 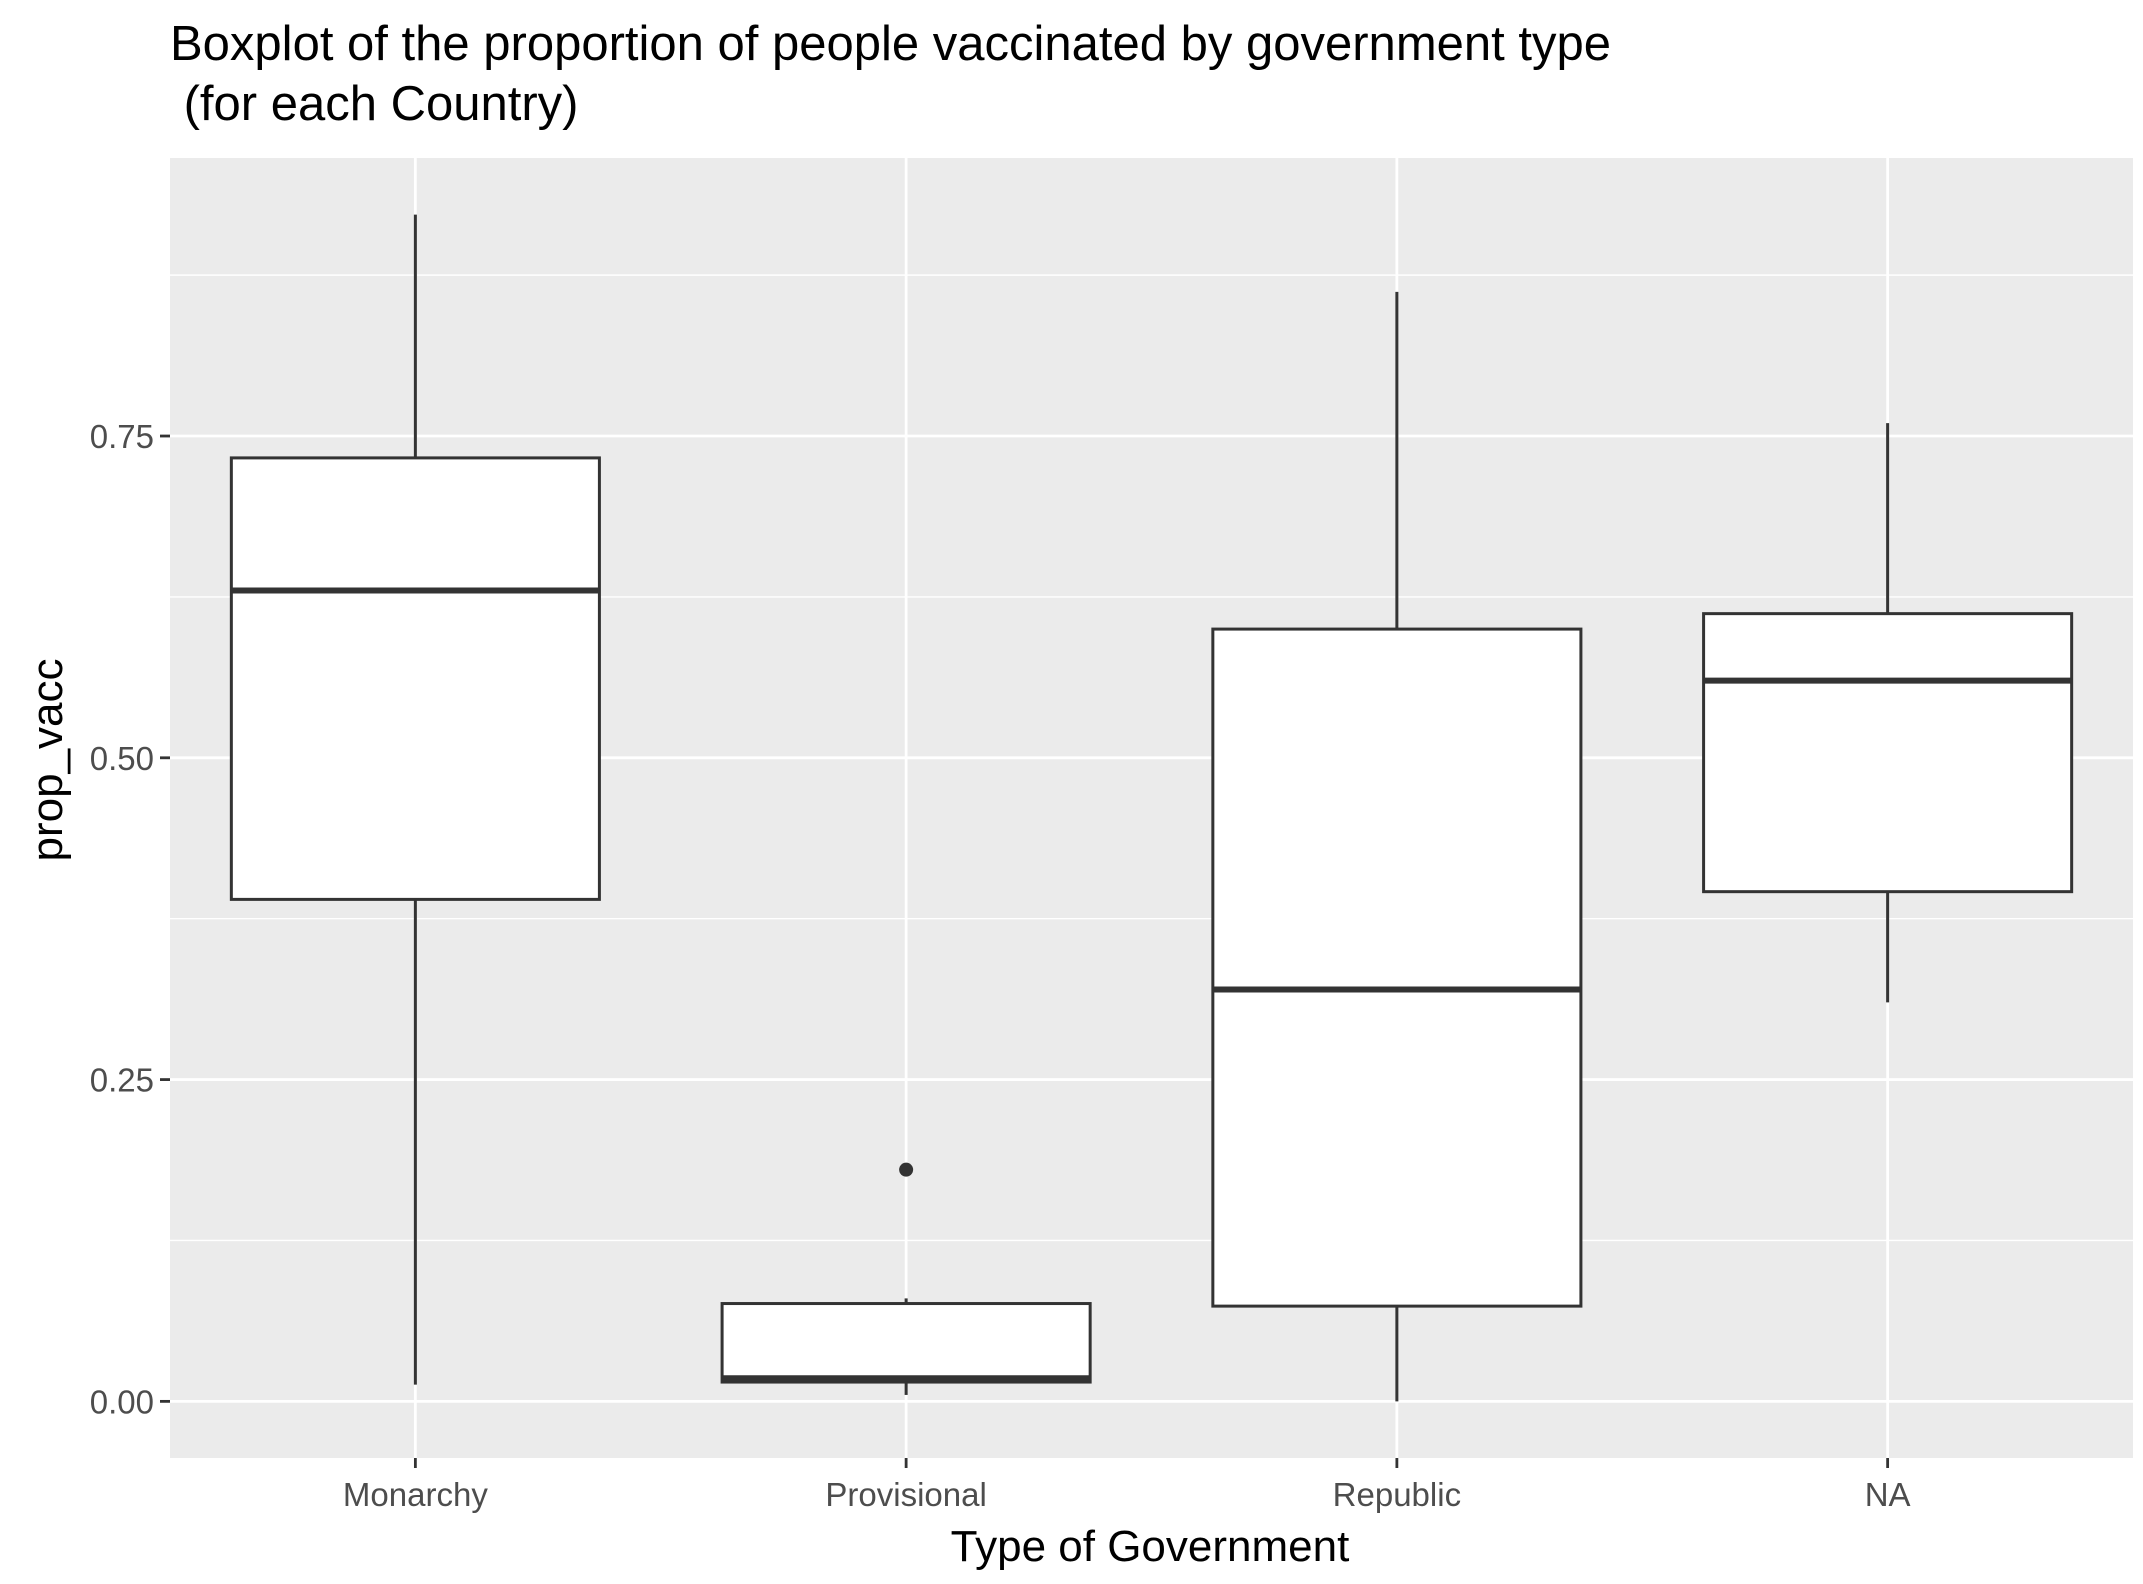 What do you see at coordinates (906, 1343) in the screenshot?
I see `iqr-box-provisional` at bounding box center [906, 1343].